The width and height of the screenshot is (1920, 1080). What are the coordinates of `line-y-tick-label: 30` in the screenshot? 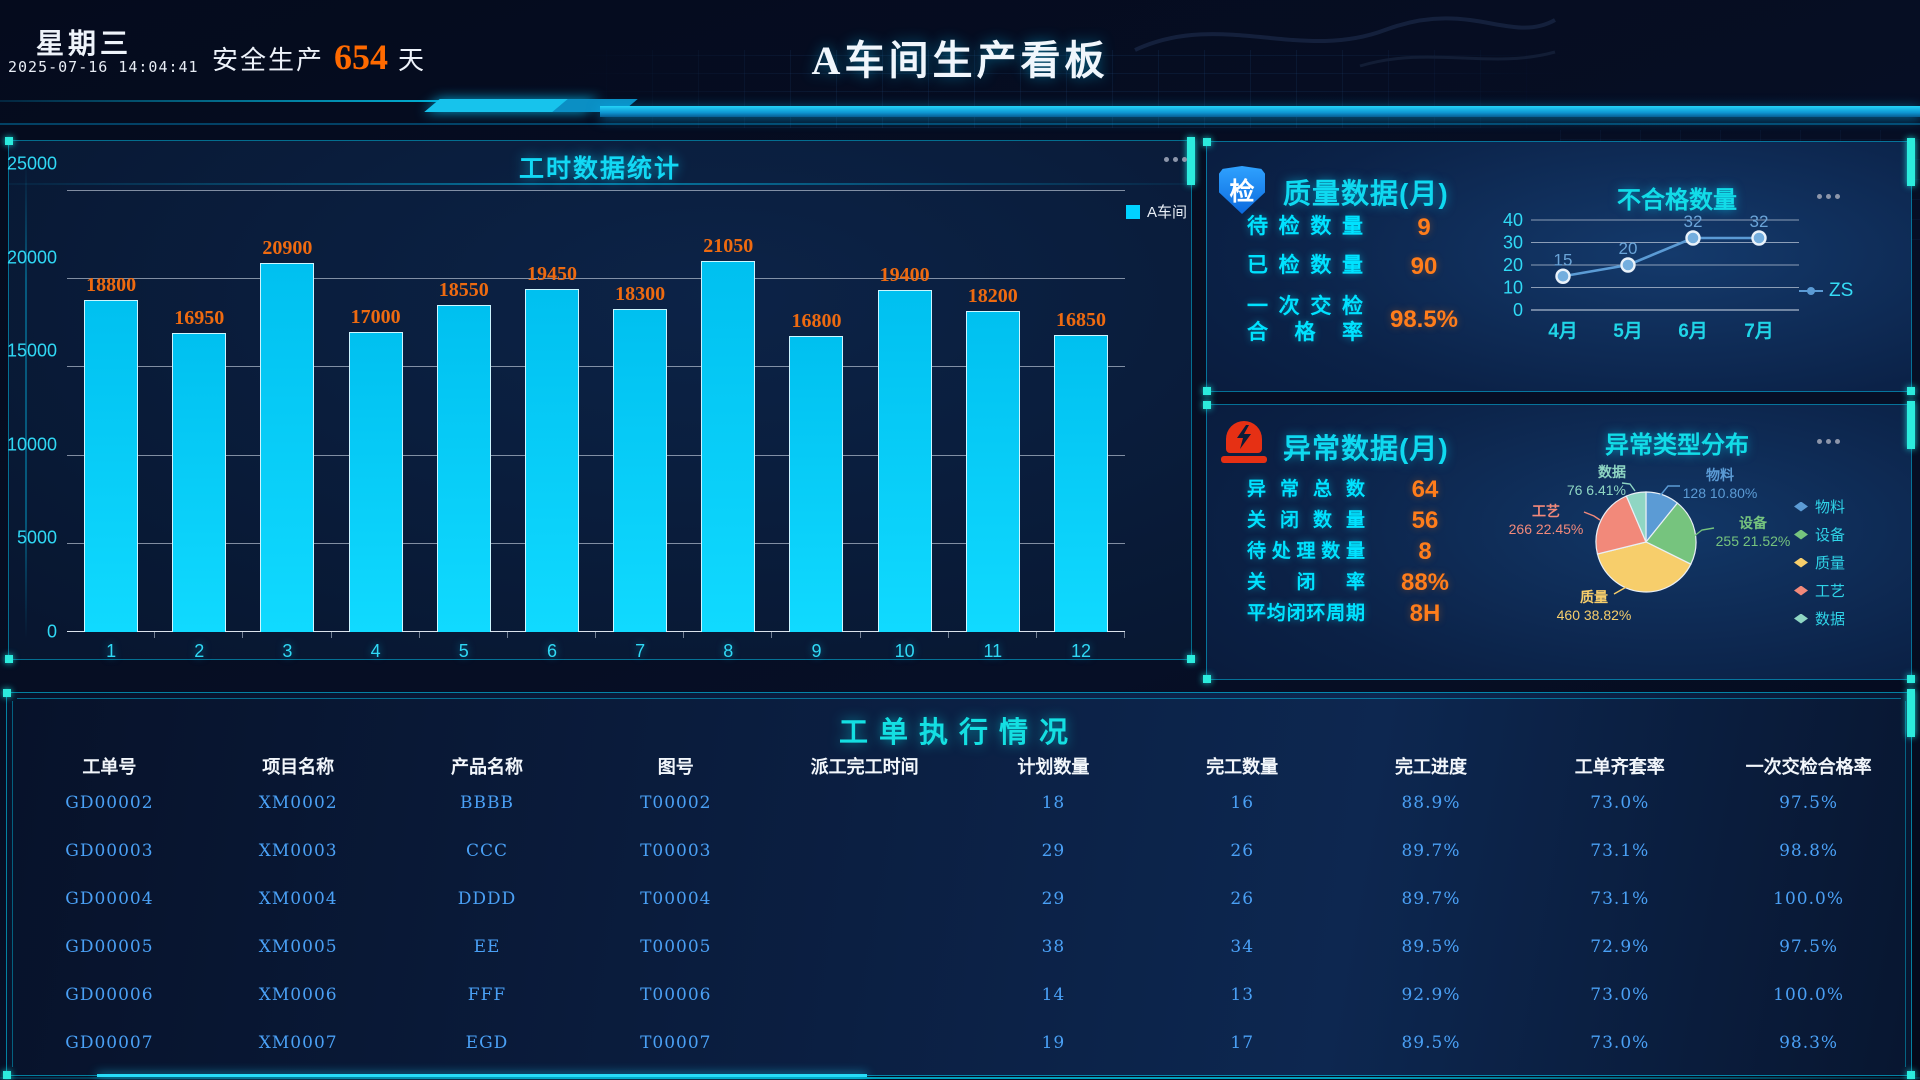 It's located at (1513, 243).